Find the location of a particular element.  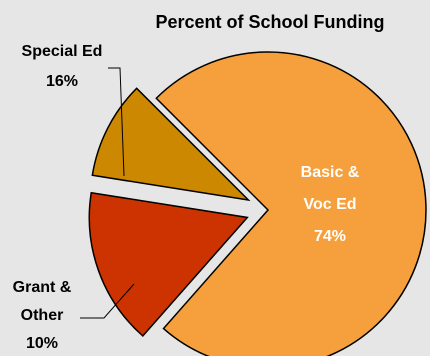

leader-lines is located at coordinates (107, 193).